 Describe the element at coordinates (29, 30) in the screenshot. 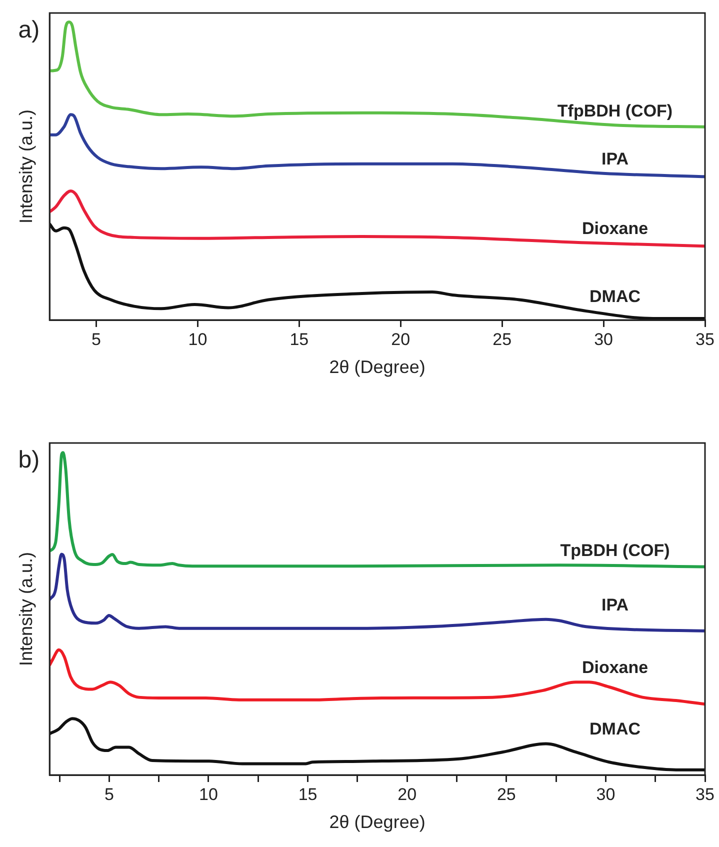

I see `chart-title: a)` at that location.